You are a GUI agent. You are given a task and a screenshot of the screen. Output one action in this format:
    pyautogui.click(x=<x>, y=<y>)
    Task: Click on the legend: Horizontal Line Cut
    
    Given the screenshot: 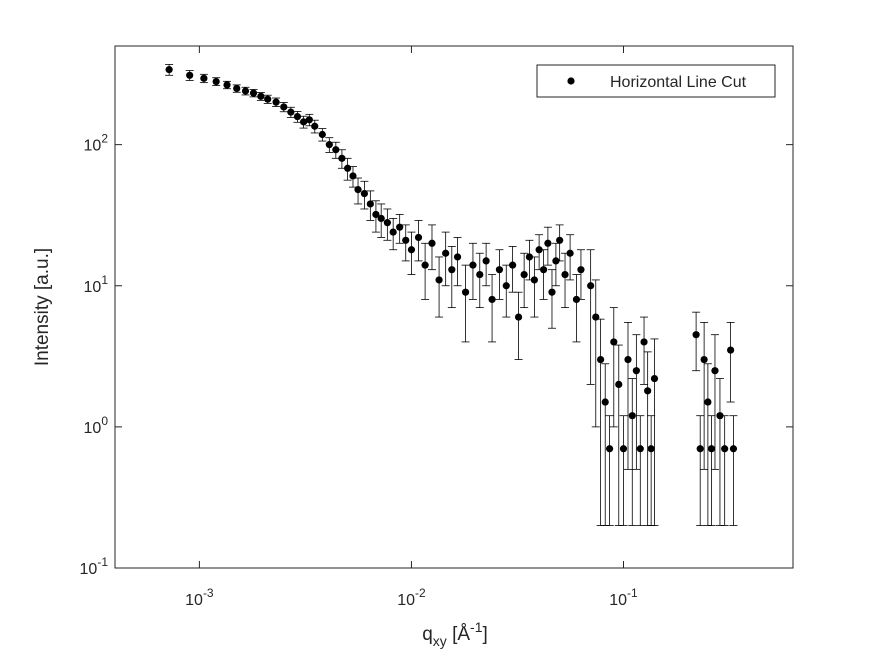 What is the action you would take?
    pyautogui.click(x=656, y=81)
    